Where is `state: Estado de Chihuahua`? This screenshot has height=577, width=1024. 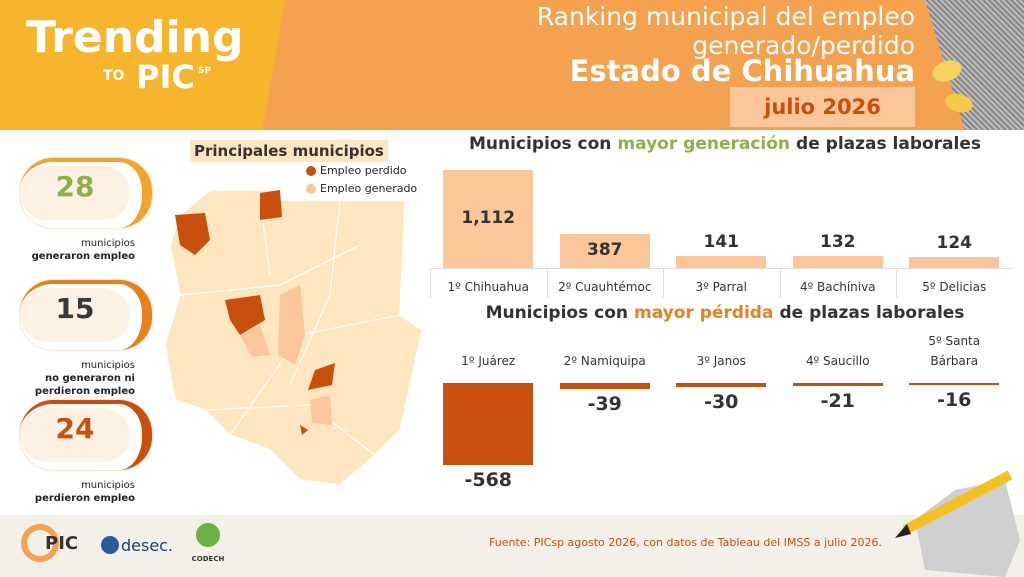
state: Estado de Chihuahua is located at coordinates (742, 71).